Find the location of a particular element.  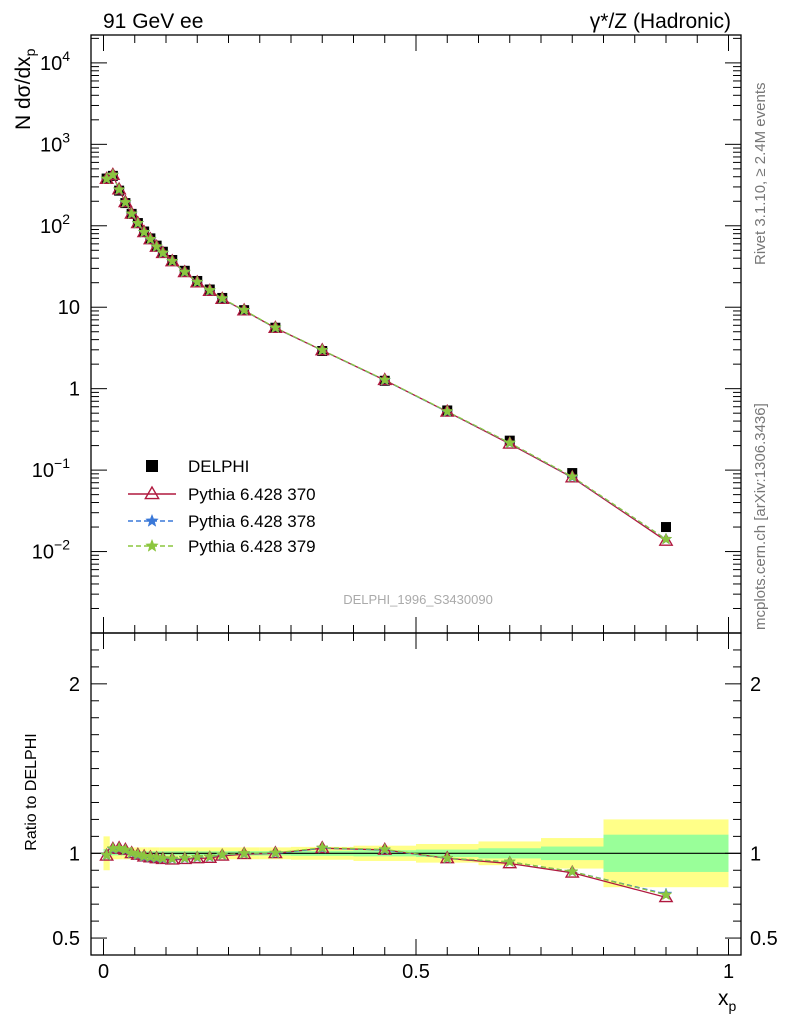

ratio-y-tick-label-right: 1 is located at coordinates (755, 854).